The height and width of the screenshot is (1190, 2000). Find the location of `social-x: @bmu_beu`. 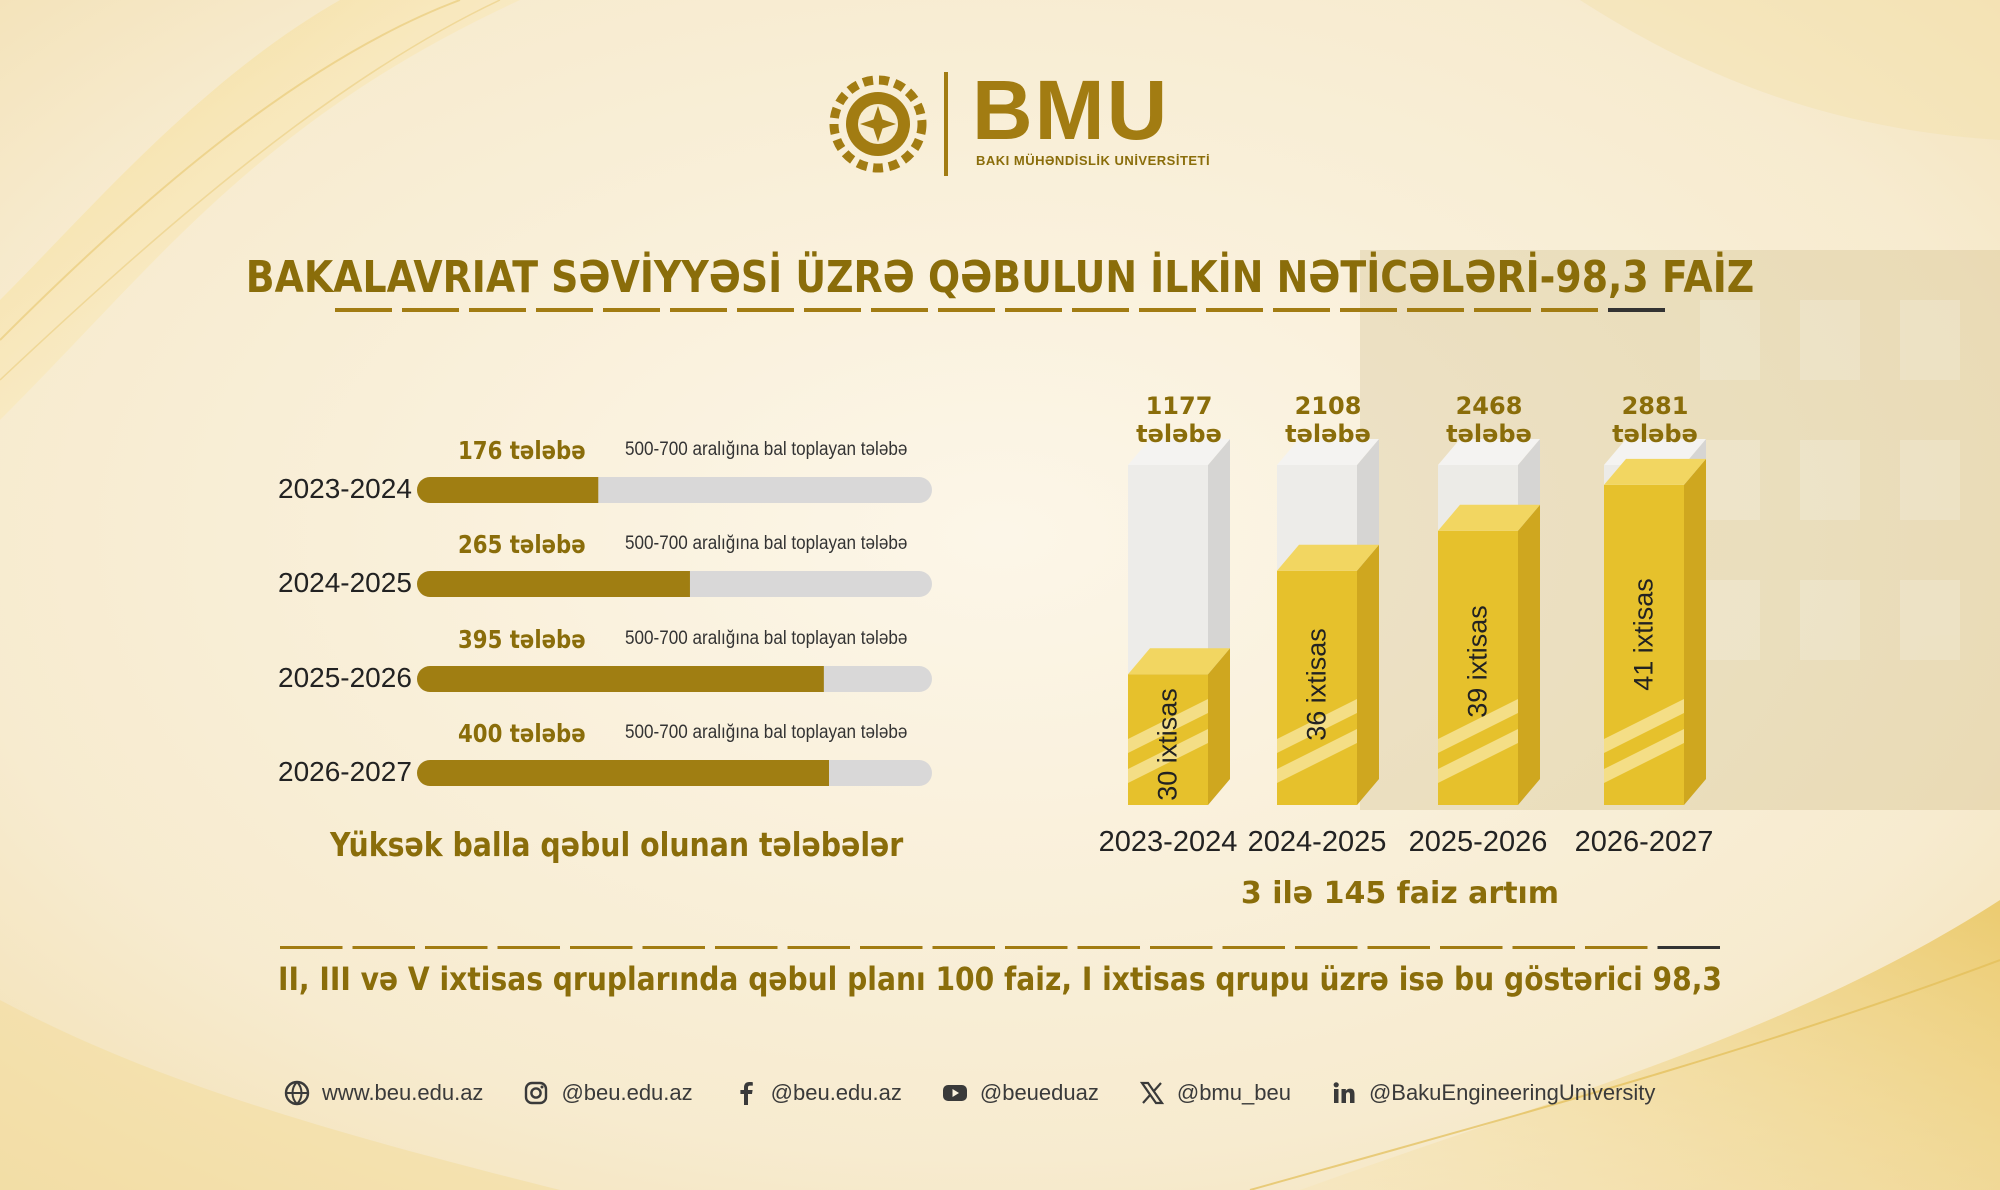

social-x: @bmu_beu is located at coordinates (1214, 1093).